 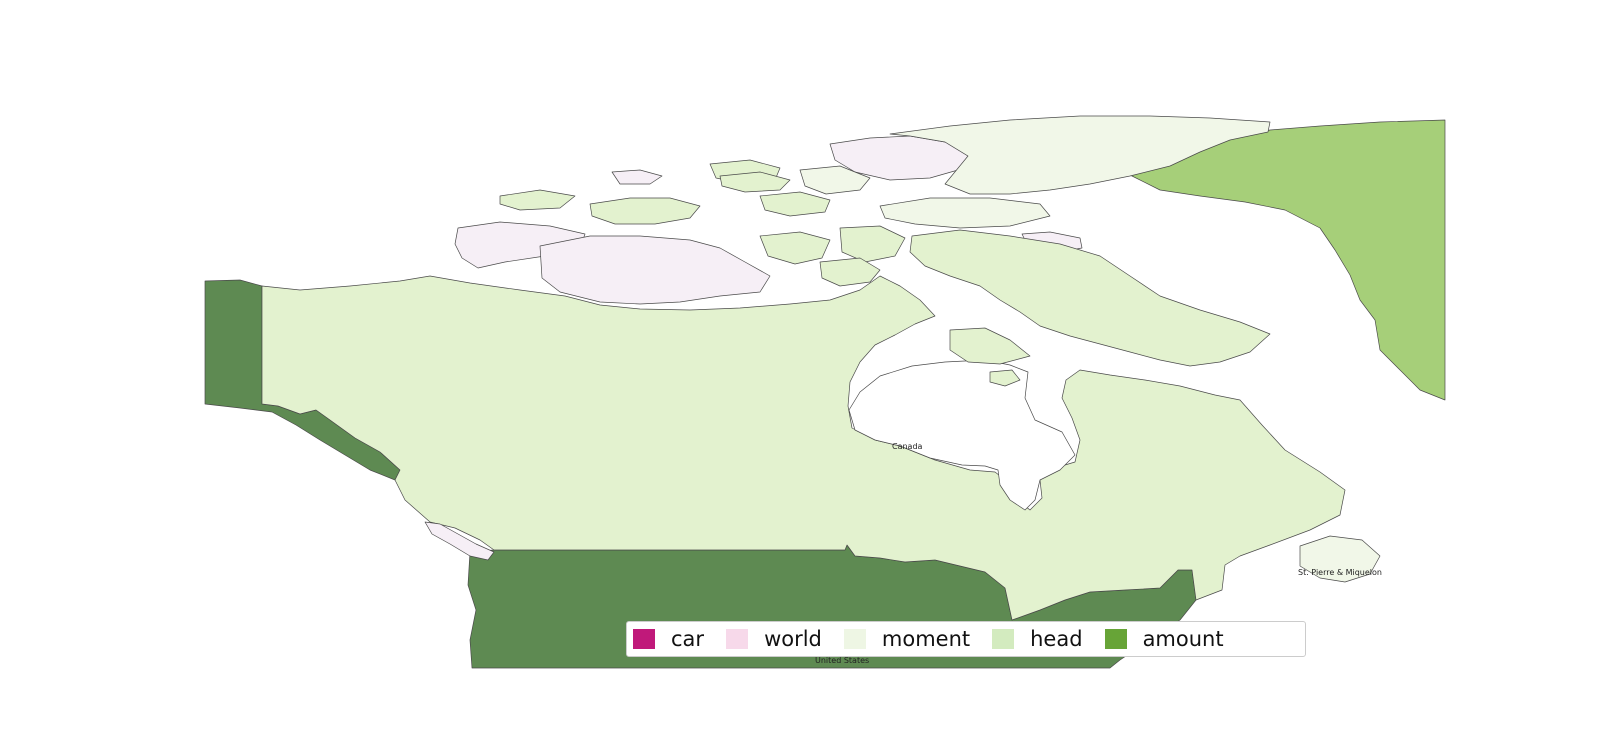 I want to click on legend-label-head: head, so click(x=1056, y=639).